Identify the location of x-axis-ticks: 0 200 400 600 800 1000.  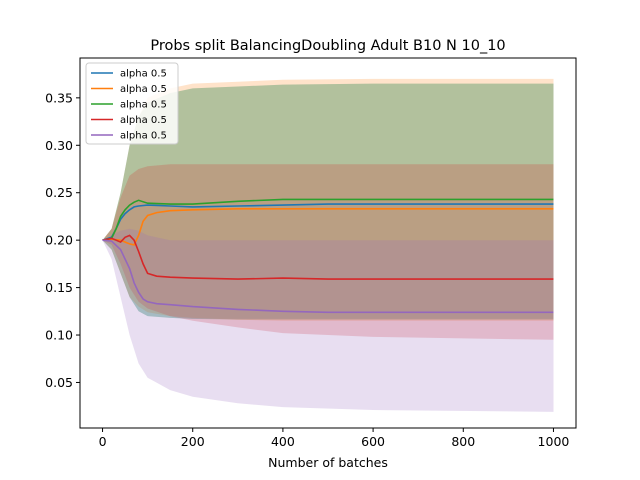
(334, 438).